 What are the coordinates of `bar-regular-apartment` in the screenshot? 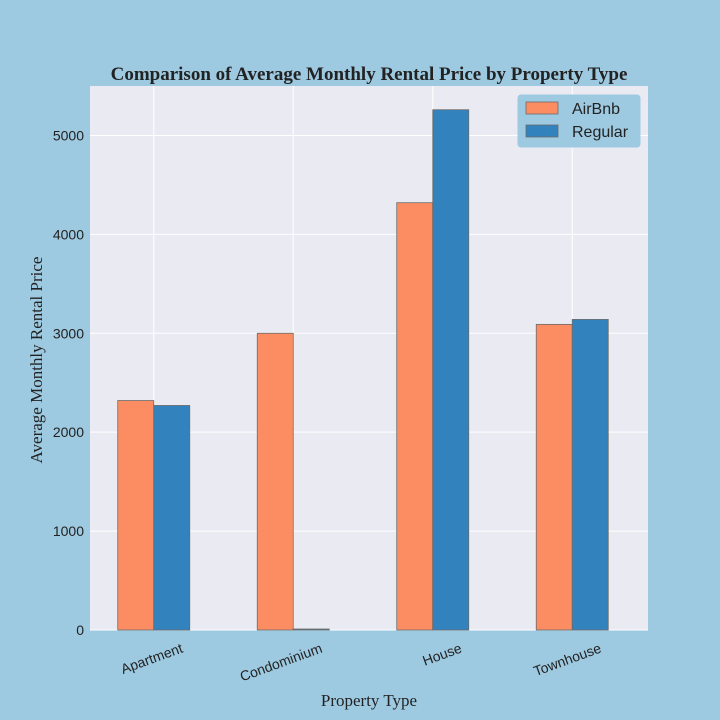 It's located at (172, 518).